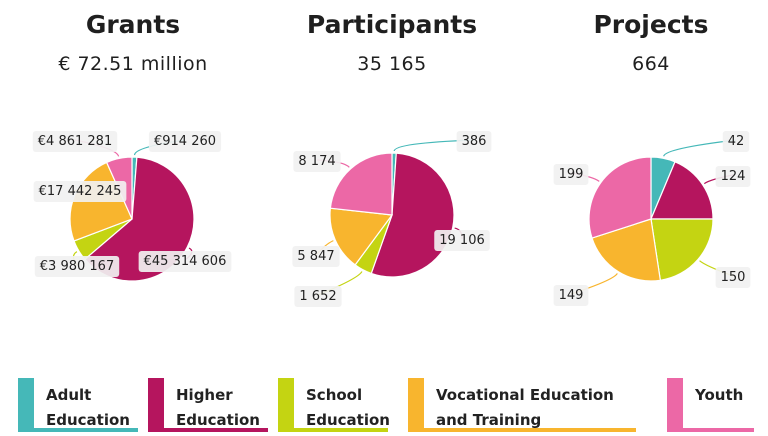 The height and width of the screenshot is (436, 768). I want to click on participants-slice-vet, so click(361, 236).